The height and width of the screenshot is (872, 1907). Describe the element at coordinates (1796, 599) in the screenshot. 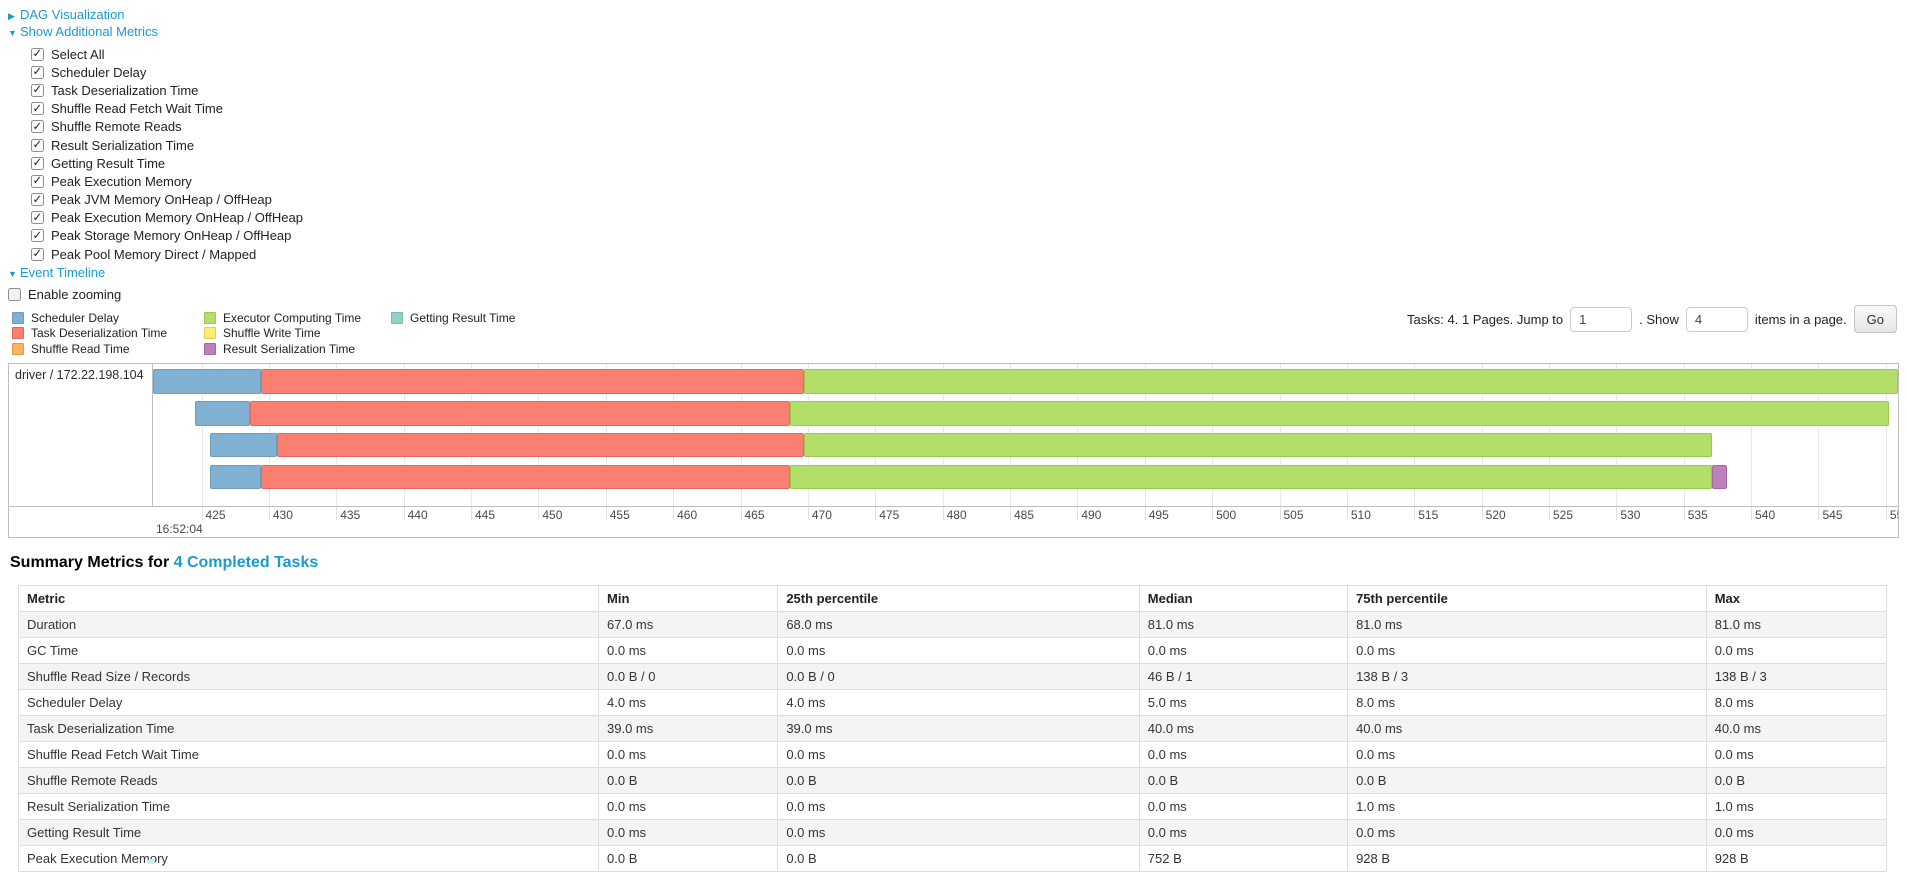

I see `table-header-cell: Max` at that location.